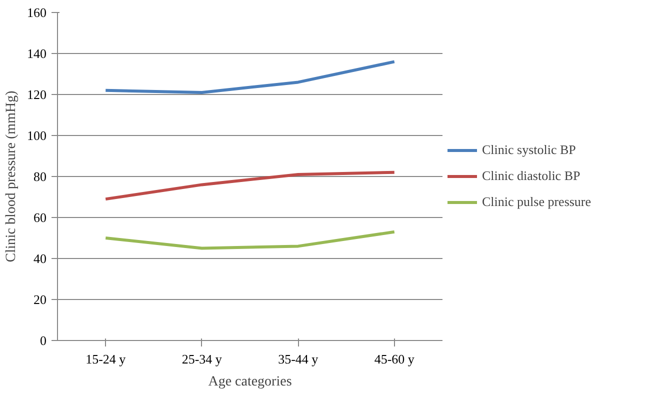  What do you see at coordinates (531, 176) in the screenshot?
I see `legend-label: Clinic diastolic BP` at bounding box center [531, 176].